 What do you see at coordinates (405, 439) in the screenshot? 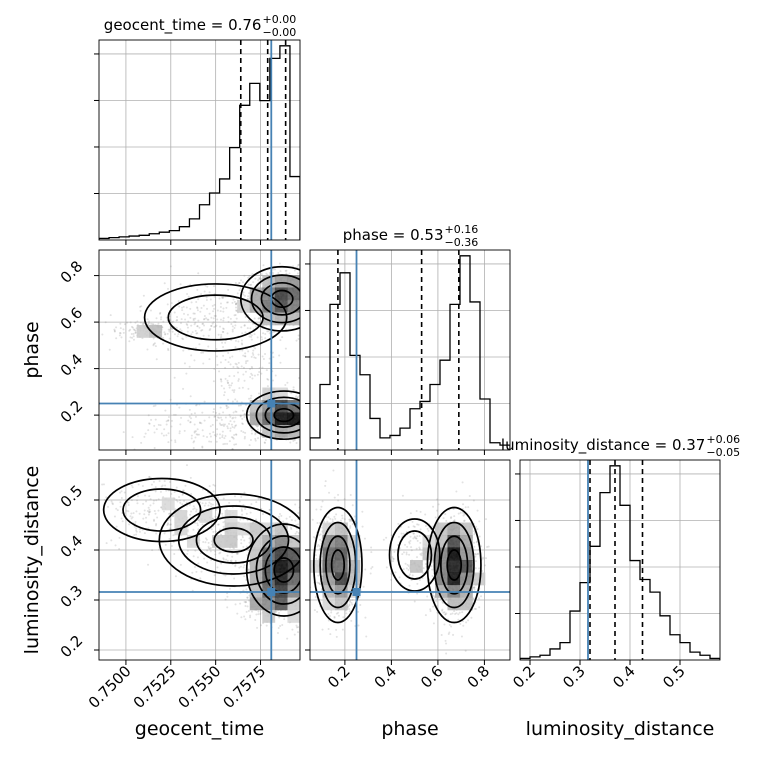
I see `histogram-bar` at bounding box center [405, 439].